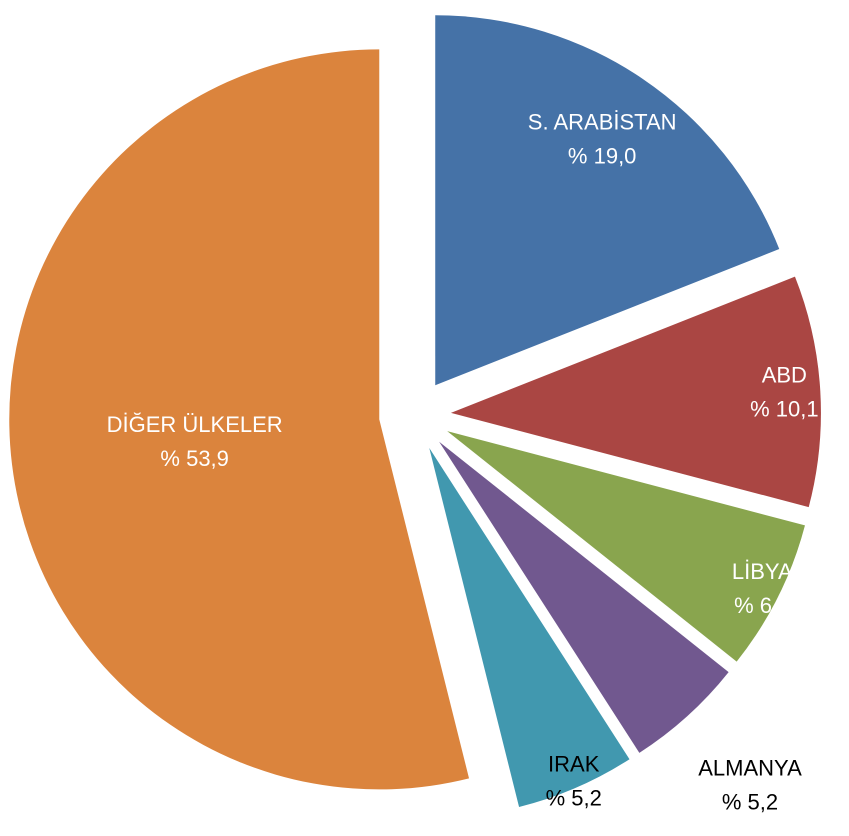 The image size is (849, 836). I want to click on slice-value-label: % 19,0, so click(602, 155).